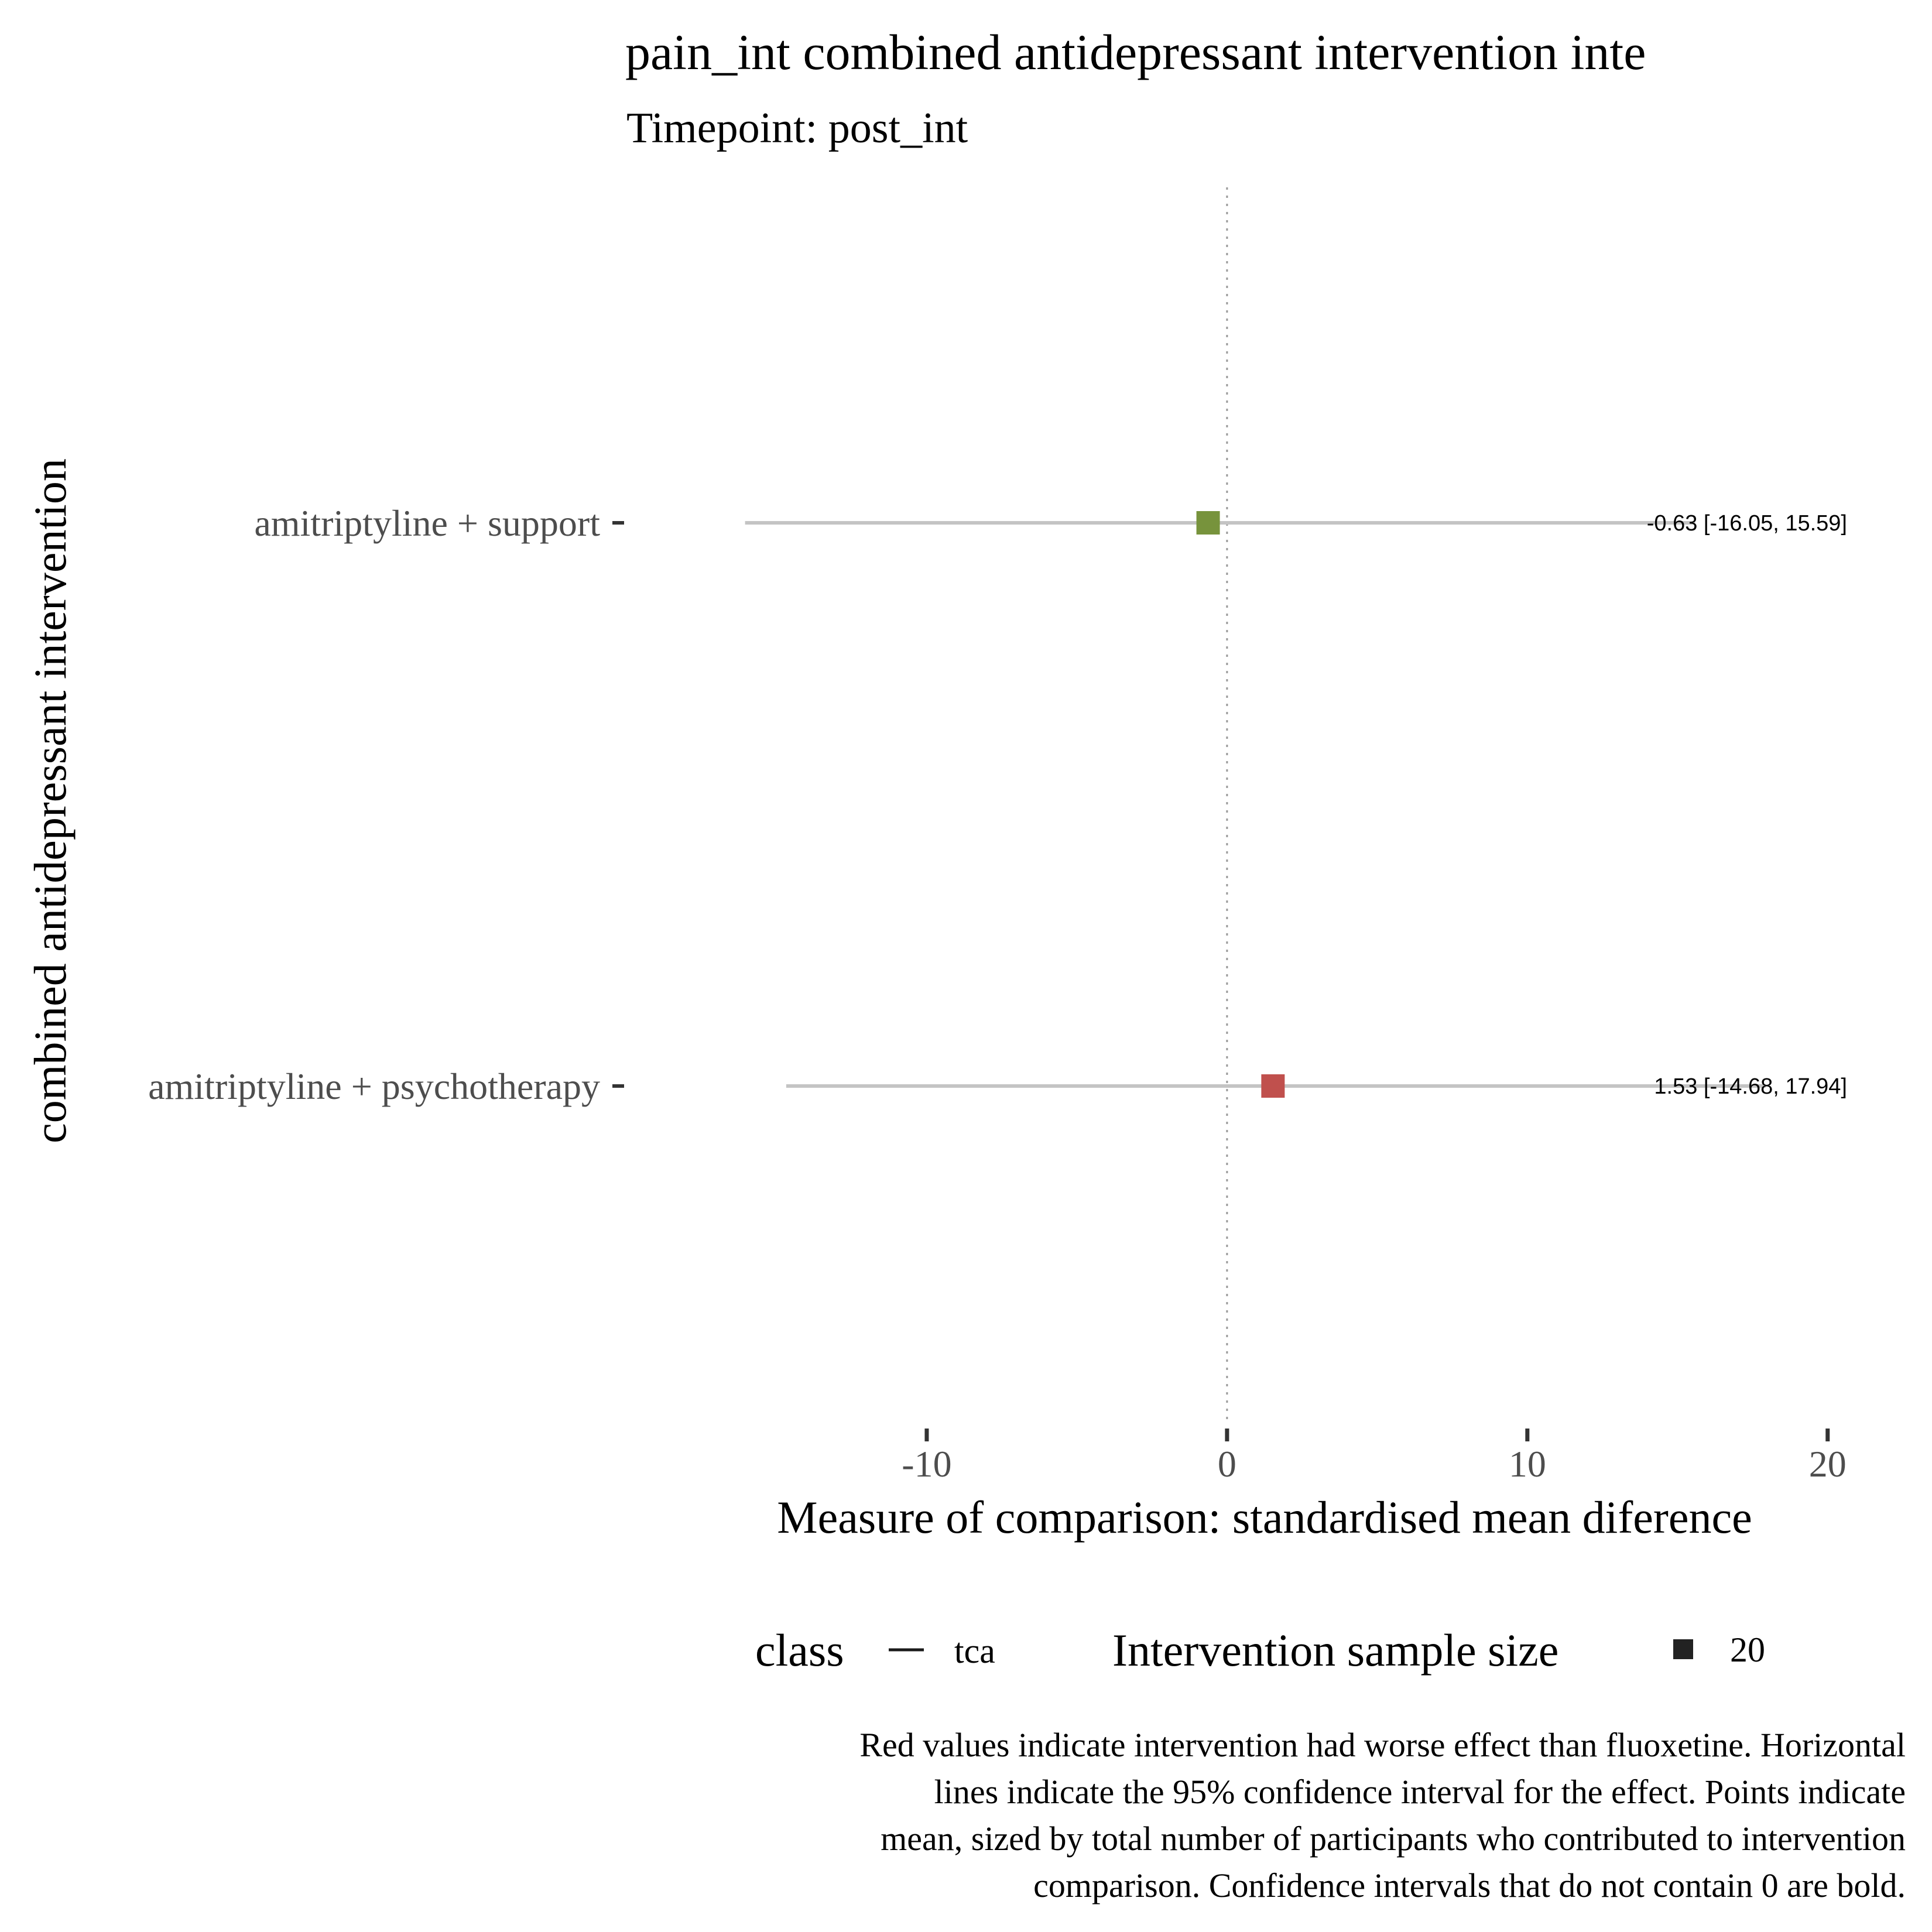  What do you see at coordinates (1683, 1649) in the screenshot?
I see `legend-size-key` at bounding box center [1683, 1649].